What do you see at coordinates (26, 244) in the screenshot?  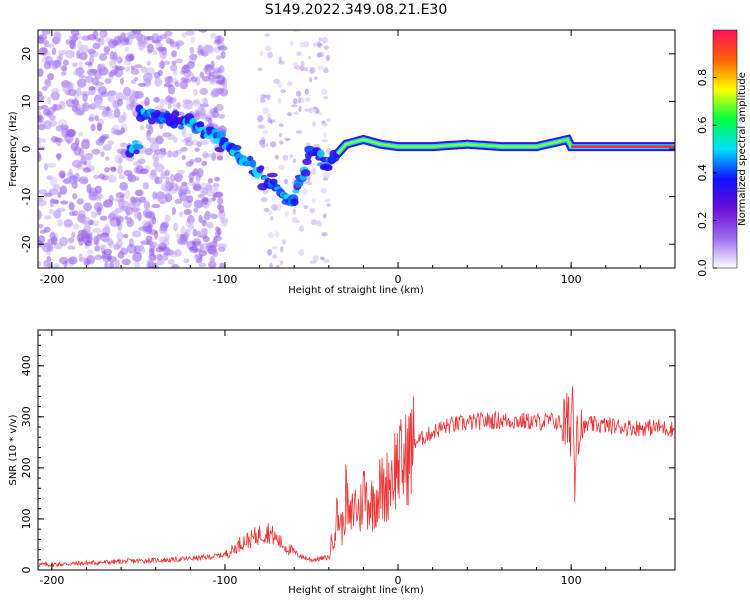 I see `spectrogram-y-tick-label: -20` at bounding box center [26, 244].